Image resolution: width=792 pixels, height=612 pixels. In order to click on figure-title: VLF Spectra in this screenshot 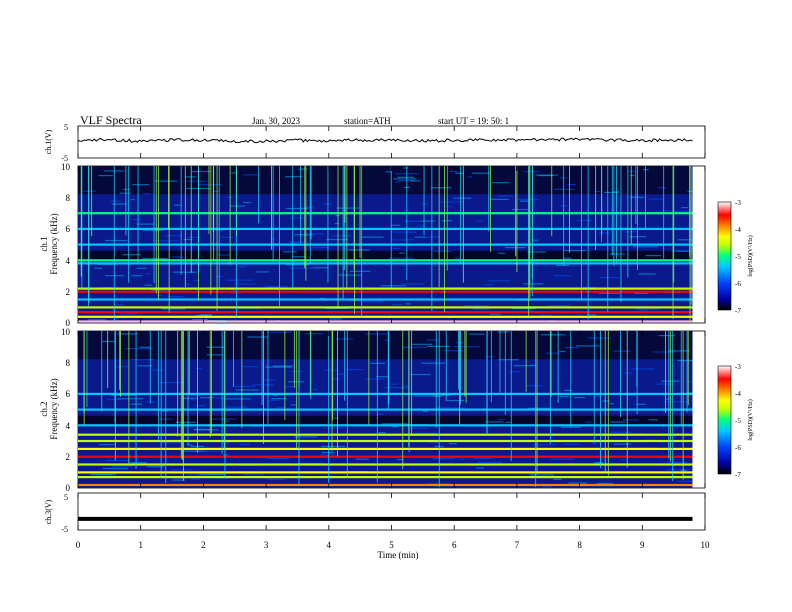, I will do `click(111, 120)`.